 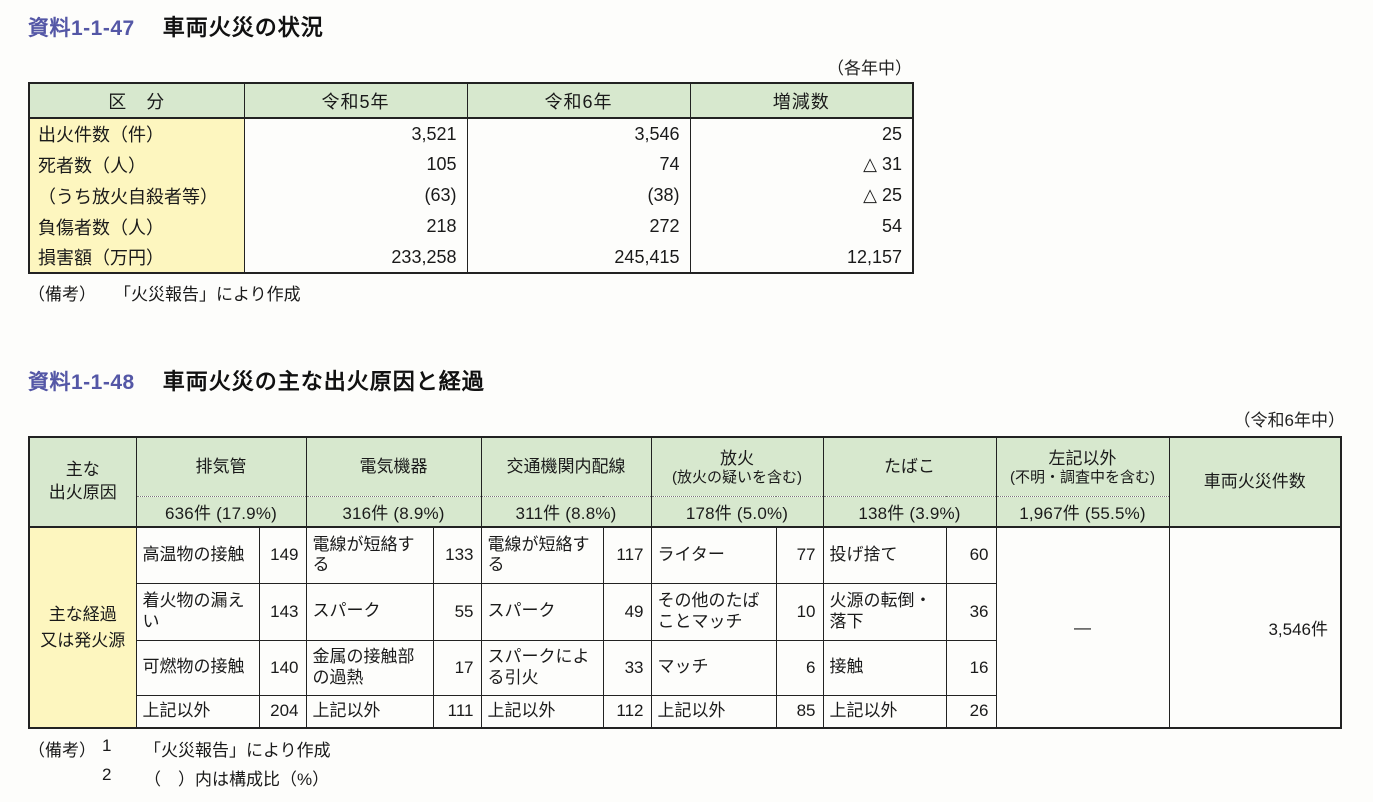 What do you see at coordinates (884, 555) in the screenshot?
I see `cause-cell: 投げ捨て` at bounding box center [884, 555].